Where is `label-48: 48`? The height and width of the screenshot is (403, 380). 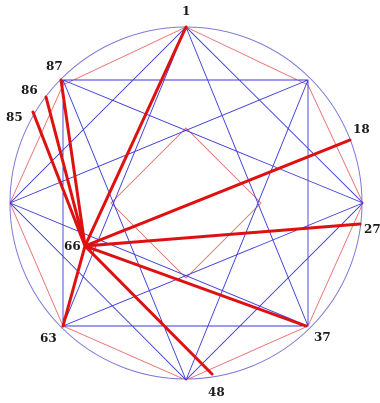 label-48: 48 is located at coordinates (216, 392).